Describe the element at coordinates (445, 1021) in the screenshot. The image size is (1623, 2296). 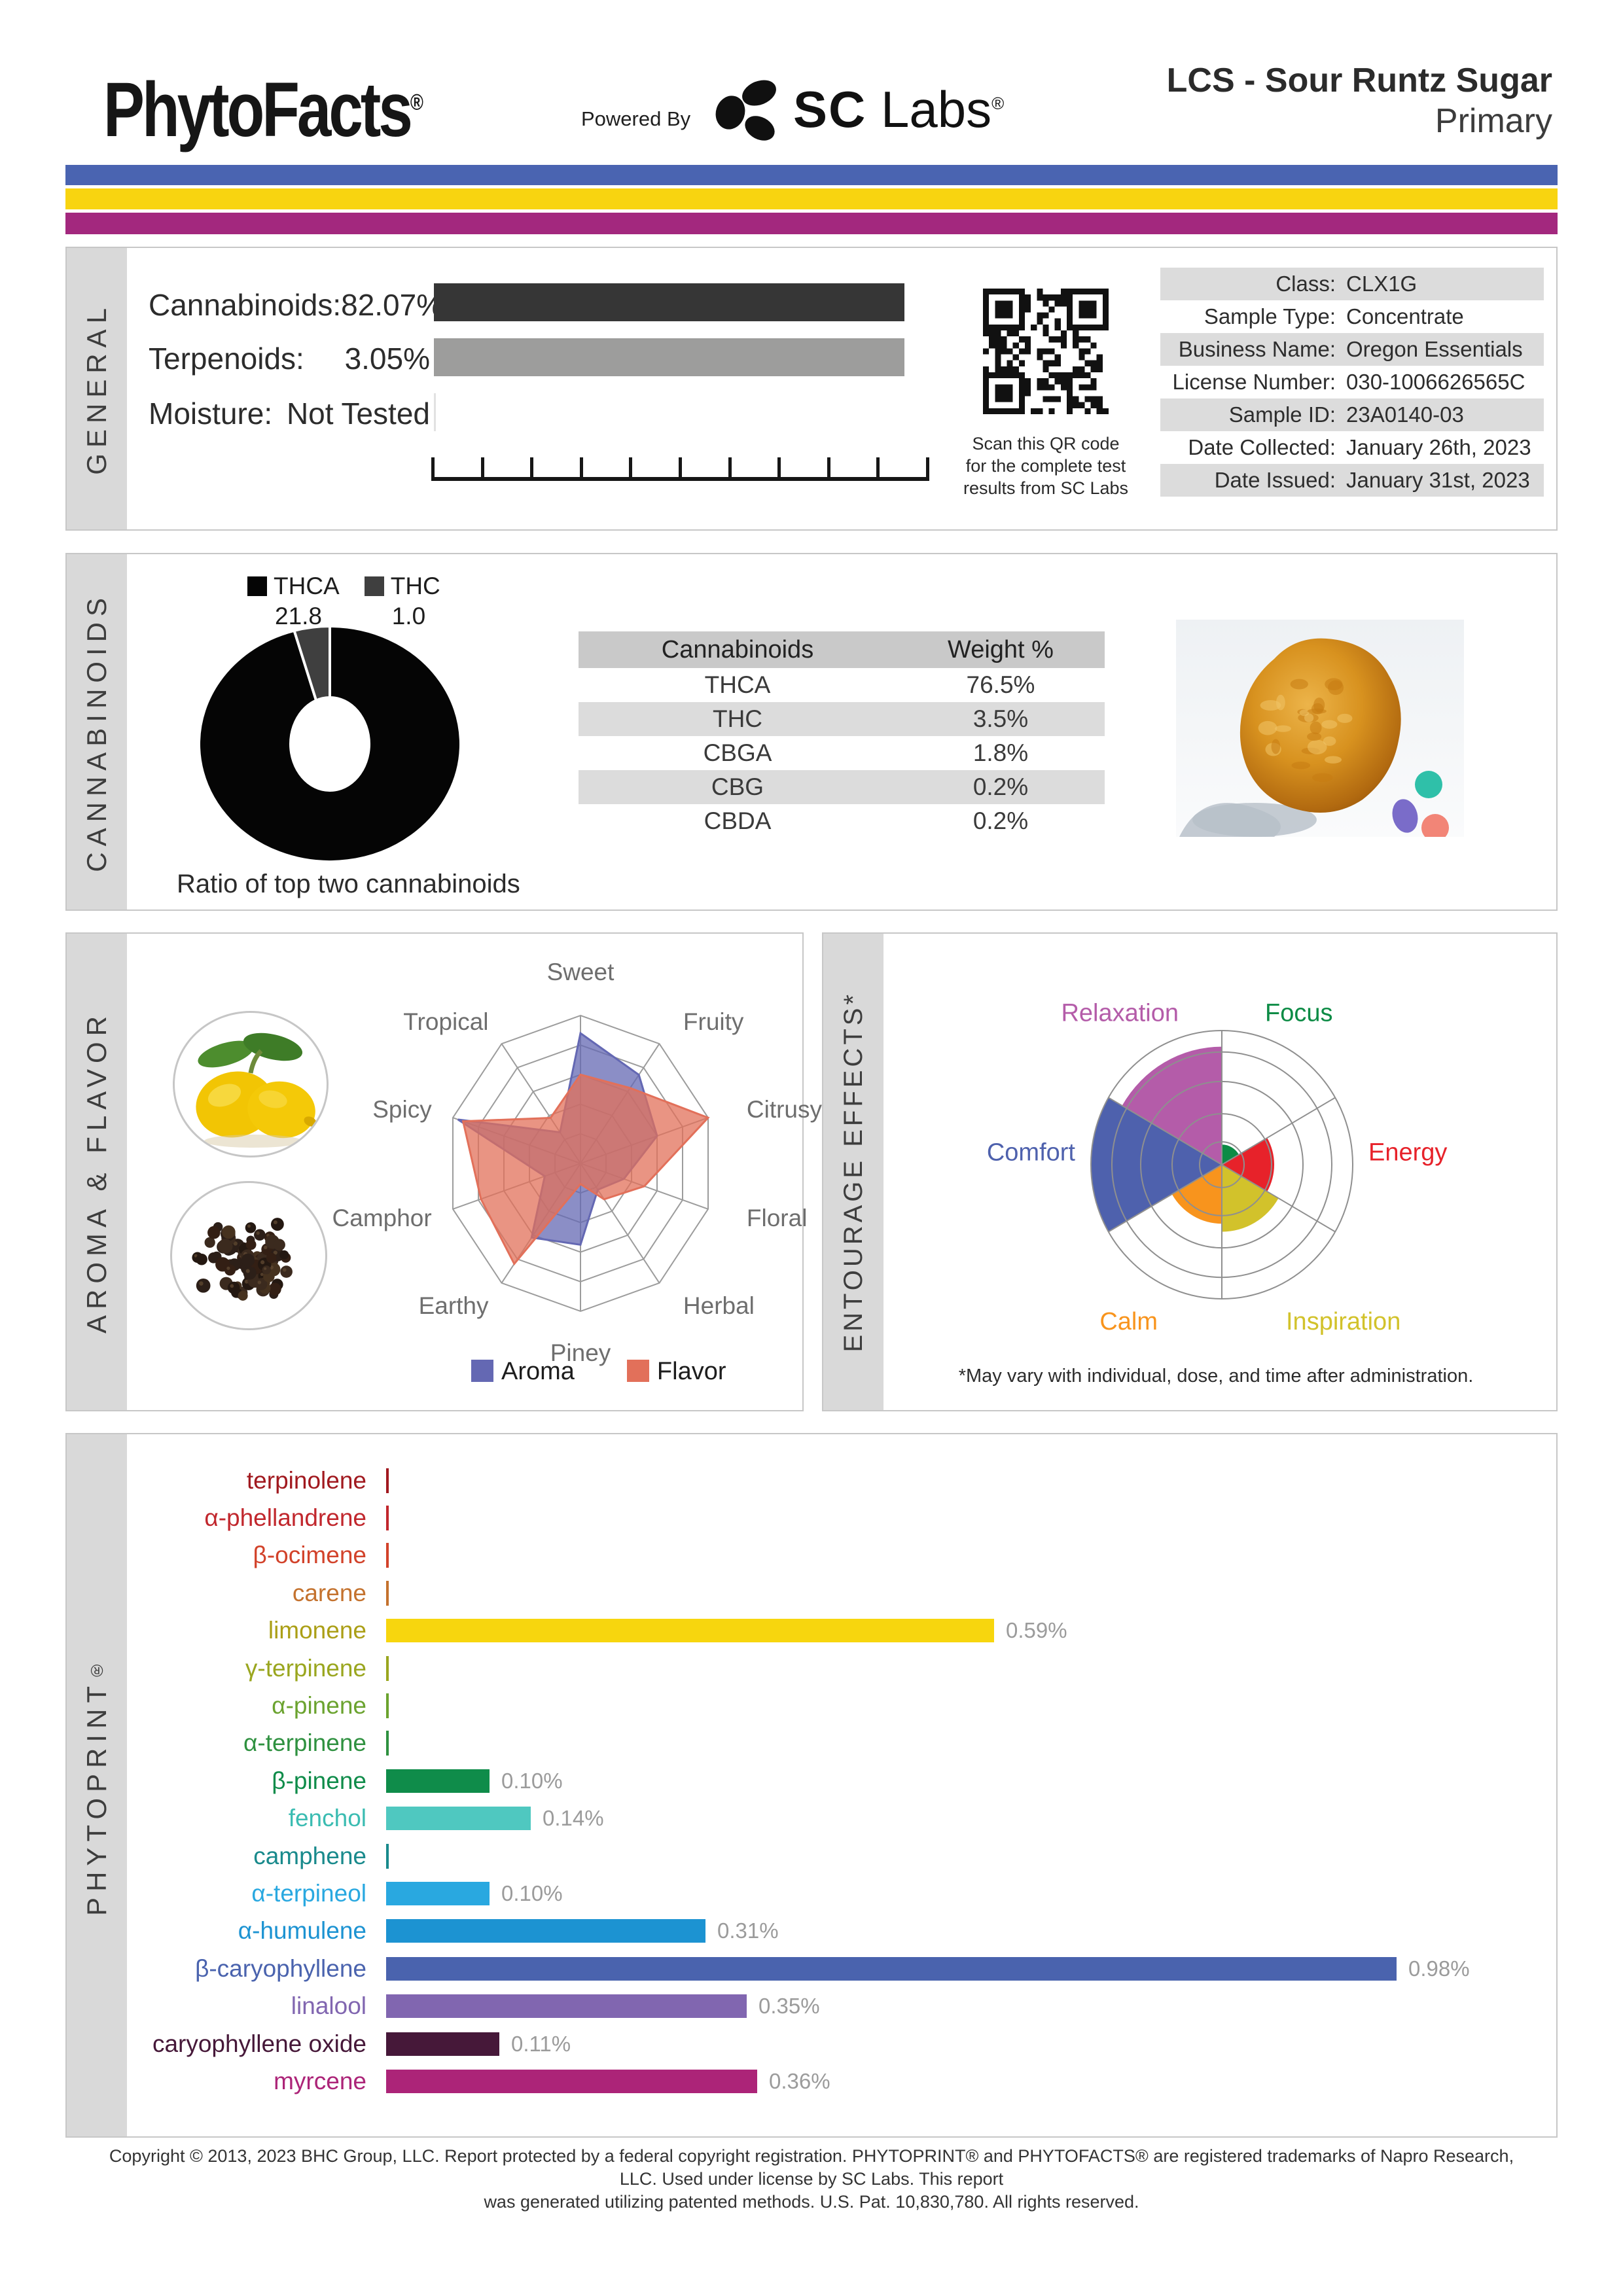
I see `radar-axis-label: Tropical` at that location.